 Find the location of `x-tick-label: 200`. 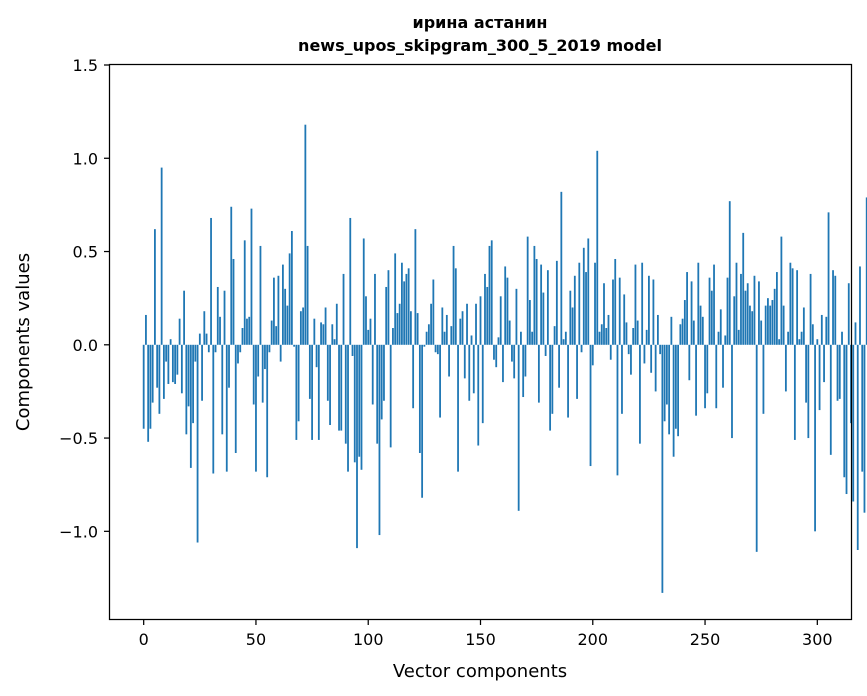

x-tick-label: 200 is located at coordinates (592, 639).